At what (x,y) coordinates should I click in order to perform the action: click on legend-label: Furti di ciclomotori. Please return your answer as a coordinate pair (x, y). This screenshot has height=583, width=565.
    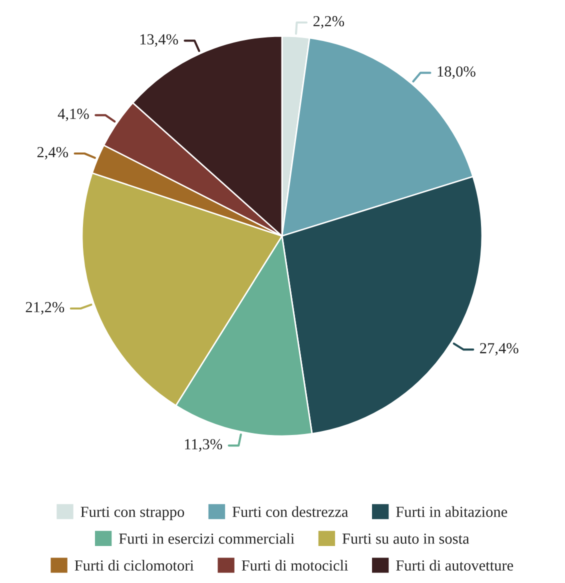
    Looking at the image, I should click on (134, 565).